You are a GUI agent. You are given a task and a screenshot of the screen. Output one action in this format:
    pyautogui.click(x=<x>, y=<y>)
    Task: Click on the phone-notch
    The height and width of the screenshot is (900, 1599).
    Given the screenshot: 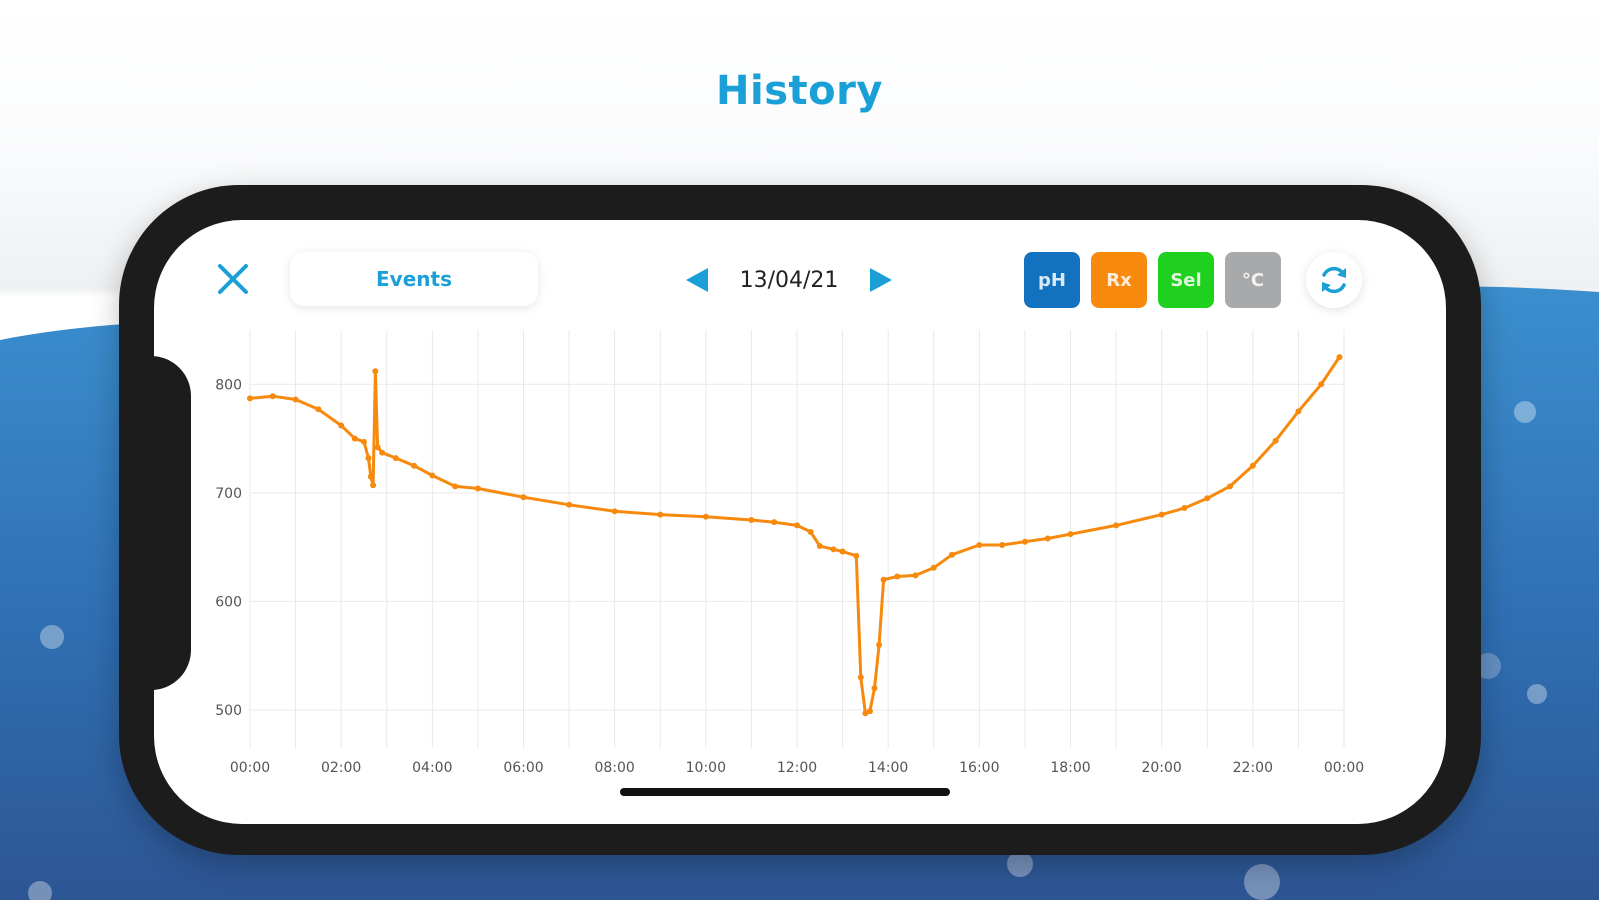 What is the action you would take?
    pyautogui.click(x=170, y=523)
    